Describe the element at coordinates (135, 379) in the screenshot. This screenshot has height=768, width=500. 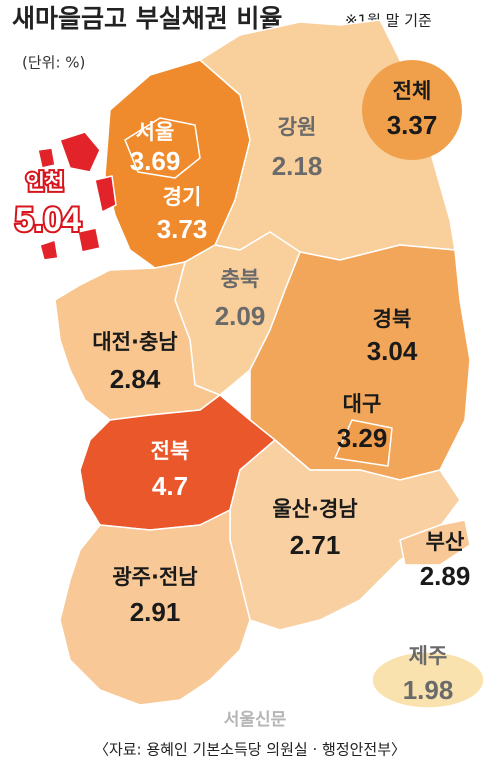
I see `region-value: 2.84` at that location.